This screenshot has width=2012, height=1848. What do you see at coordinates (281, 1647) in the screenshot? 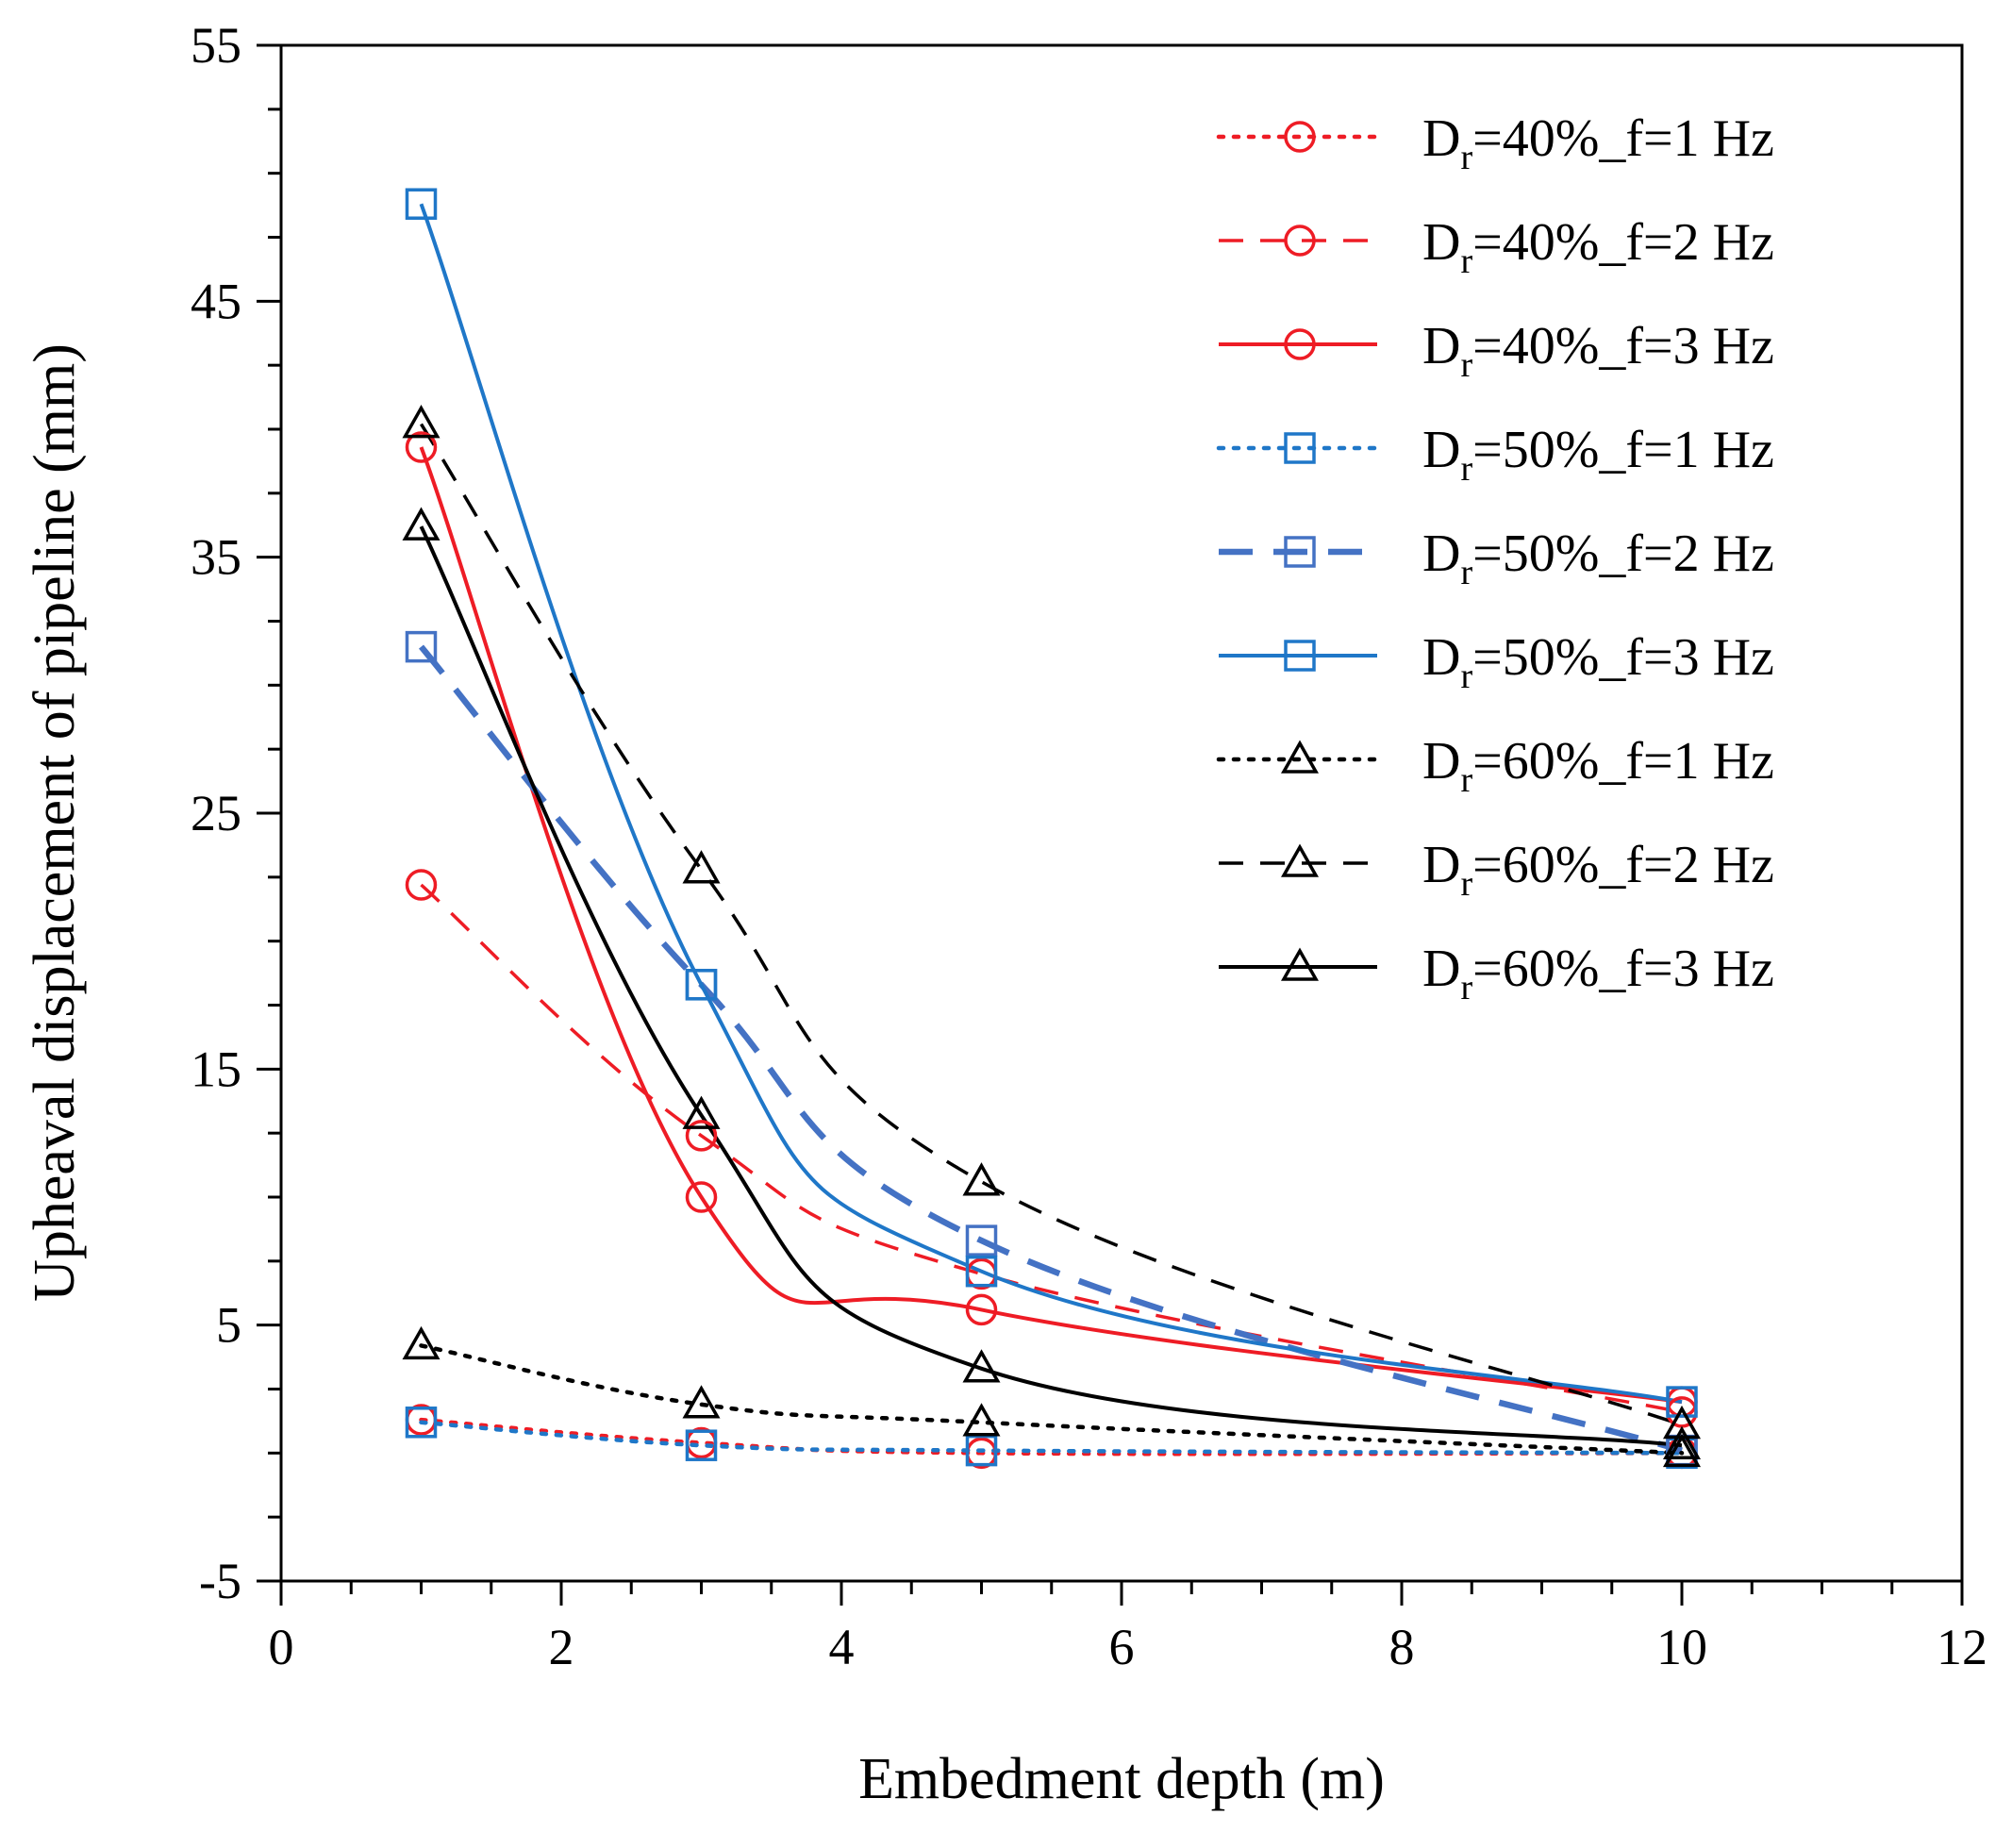
I see `x-tick-label: 0` at bounding box center [281, 1647].